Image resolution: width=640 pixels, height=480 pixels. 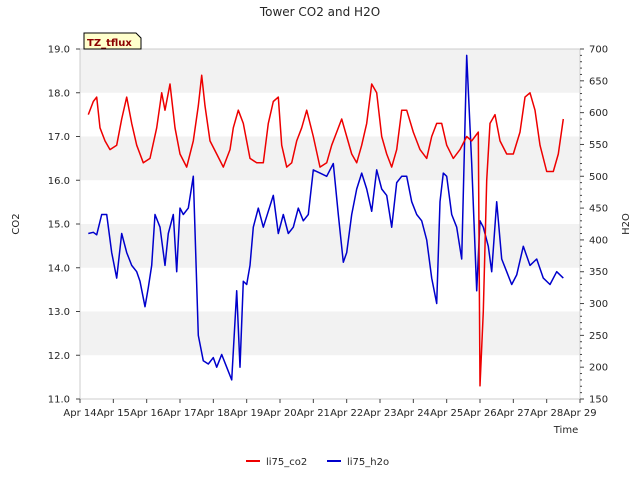 I want to click on site-badge-label: TZ_tflux, so click(x=109, y=43).